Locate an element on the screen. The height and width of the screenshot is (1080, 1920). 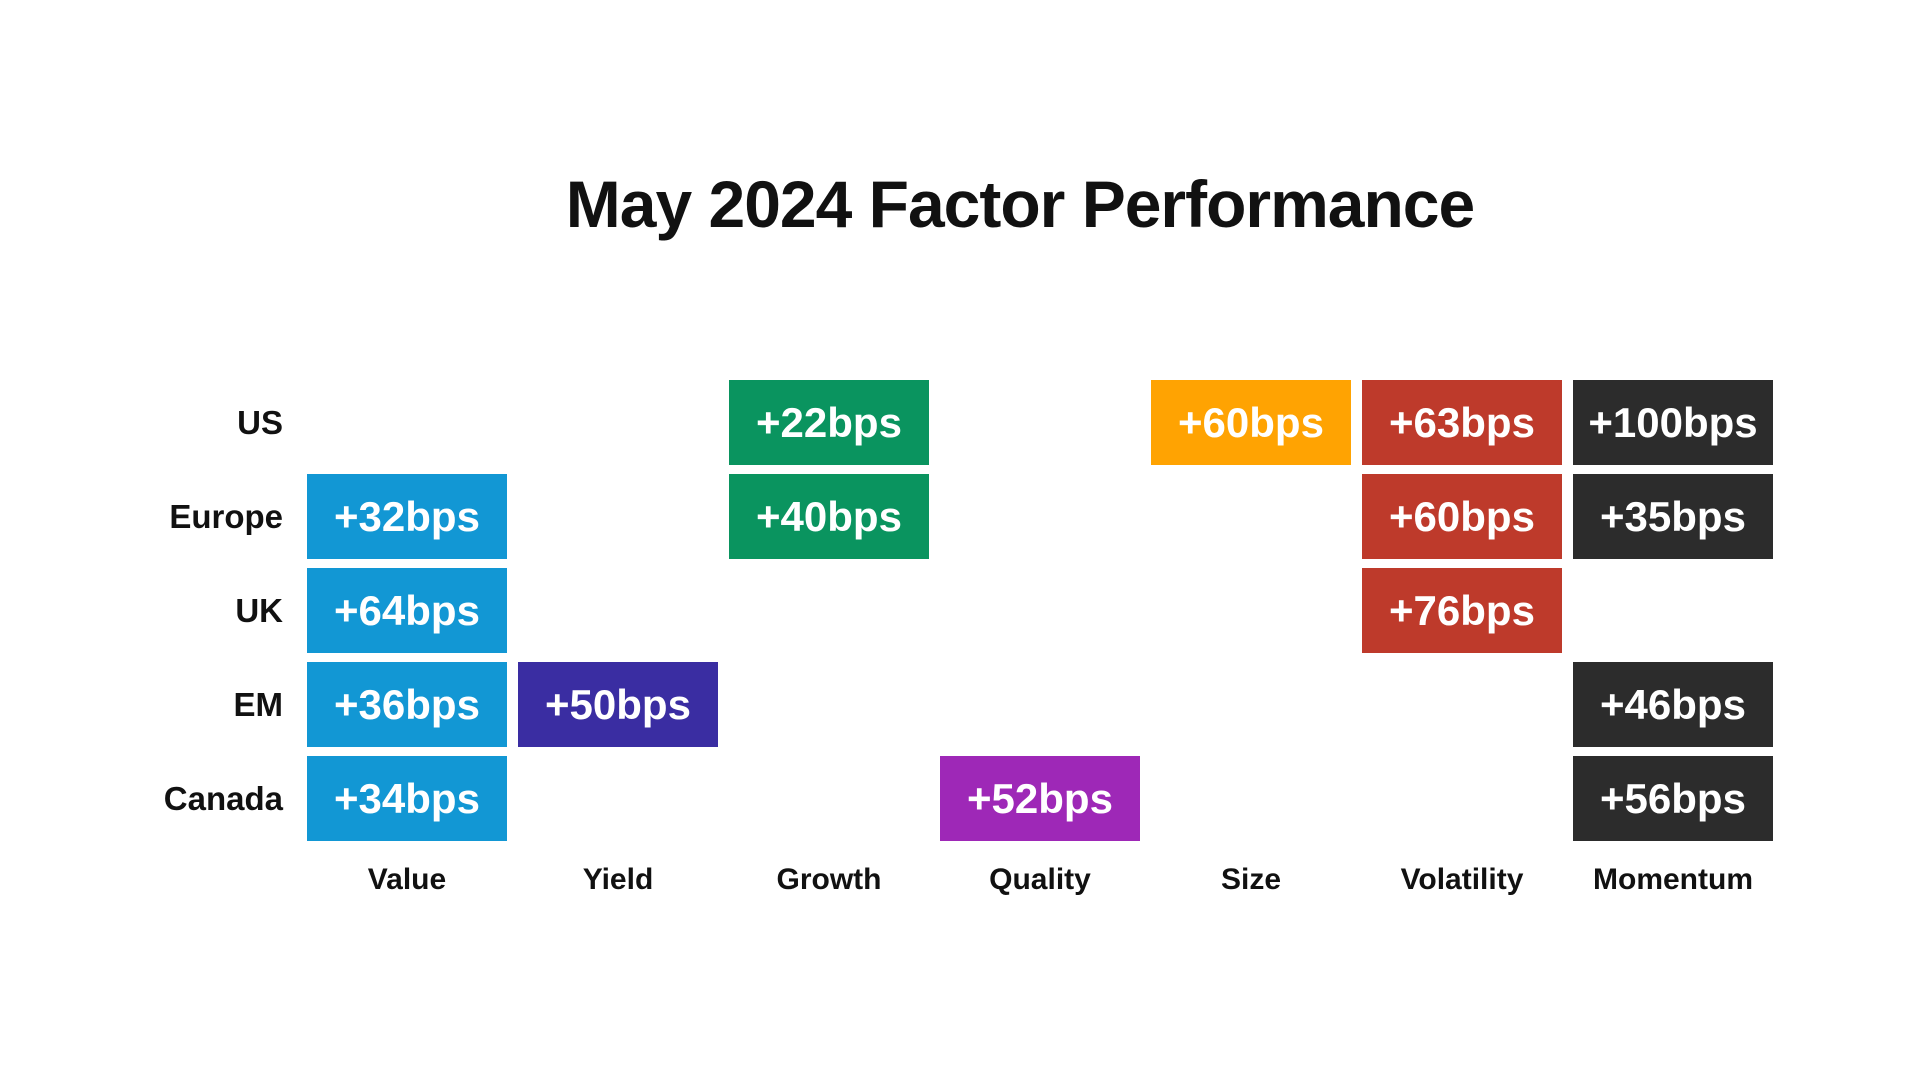
cell-canada-quality: +52bps is located at coordinates (1040, 798).